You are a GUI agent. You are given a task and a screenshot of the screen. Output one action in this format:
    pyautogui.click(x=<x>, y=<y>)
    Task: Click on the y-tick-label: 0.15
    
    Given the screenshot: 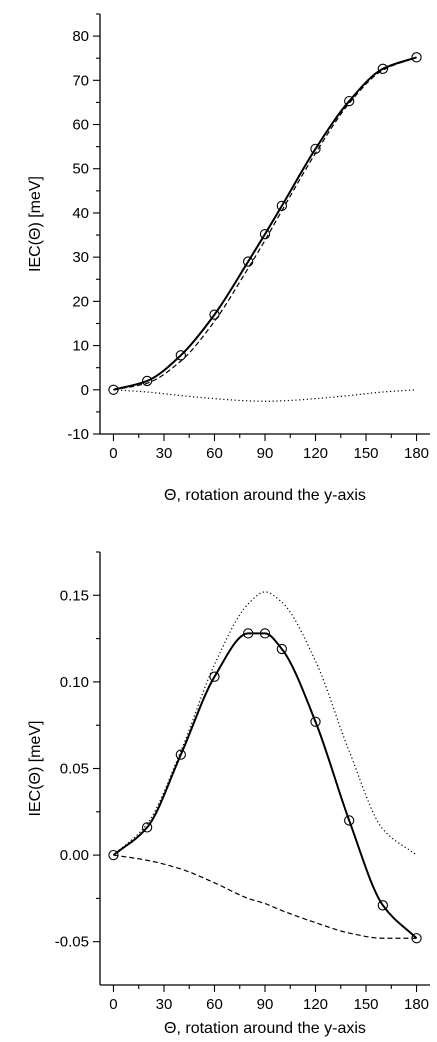 What is the action you would take?
    pyautogui.click(x=74, y=595)
    